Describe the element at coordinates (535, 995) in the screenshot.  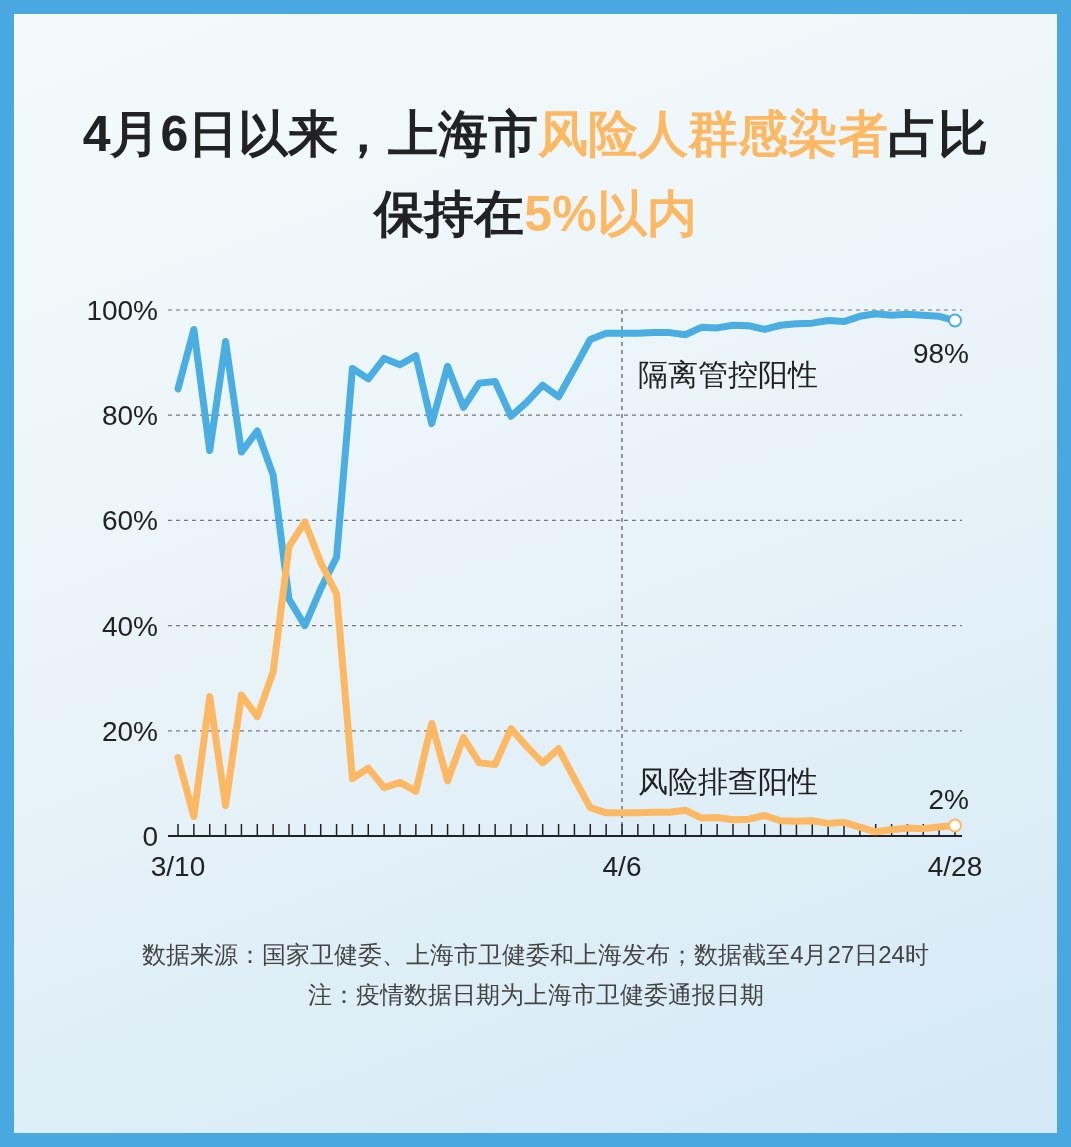
I see `text: 注：疫情数据日期为上海市卫健委通报日期` at that location.